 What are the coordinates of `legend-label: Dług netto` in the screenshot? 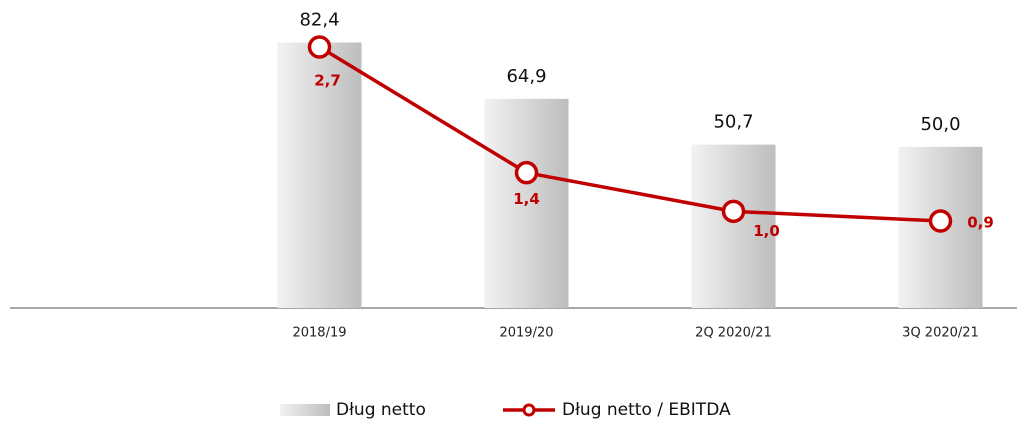 It's located at (381, 410).